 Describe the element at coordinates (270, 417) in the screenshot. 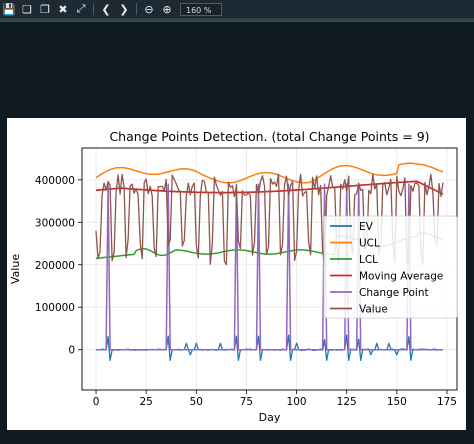

I see `x-axis-label: Day` at that location.